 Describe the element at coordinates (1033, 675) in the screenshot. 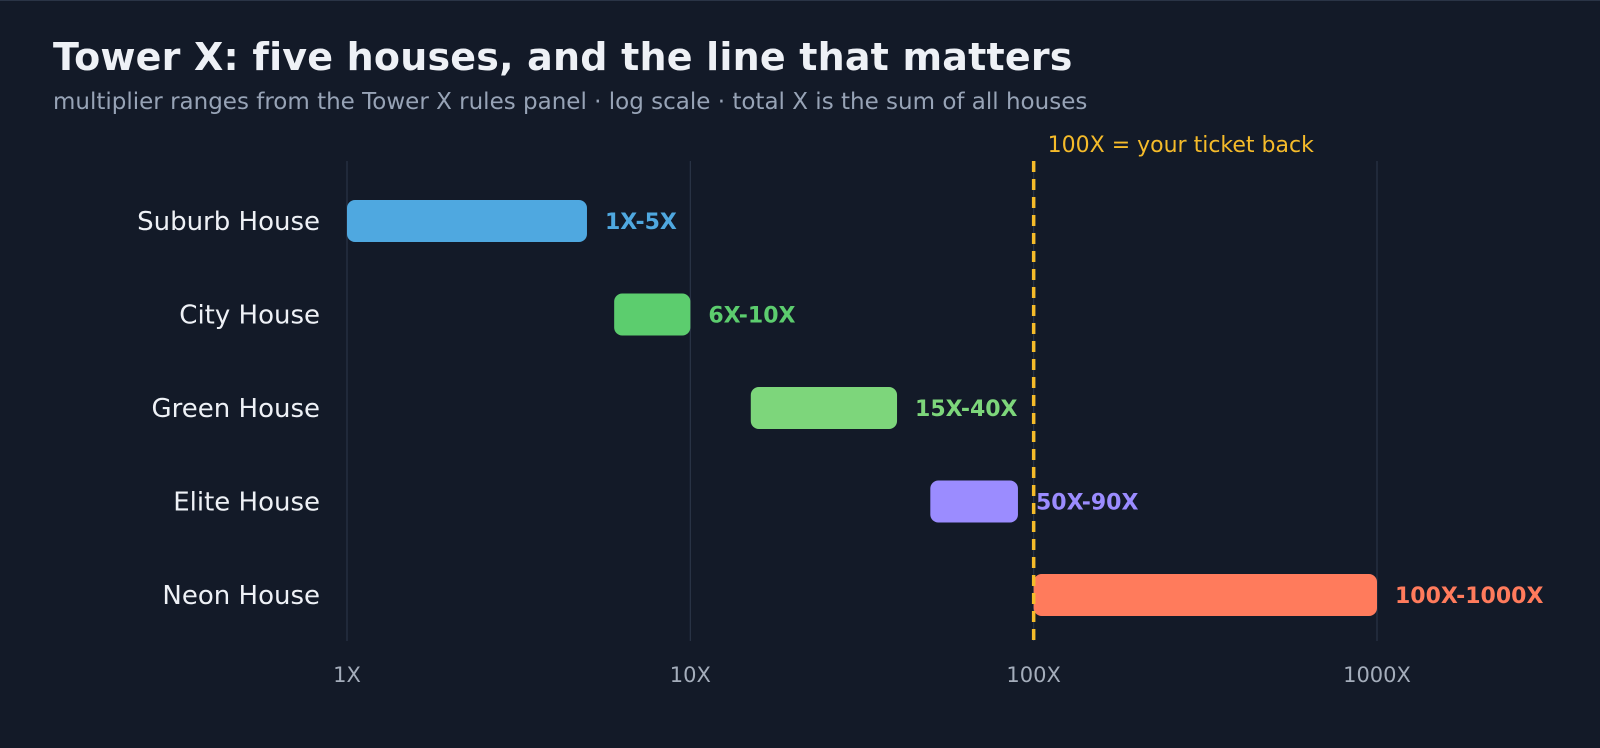

I see `x-tick-label: 100X` at that location.